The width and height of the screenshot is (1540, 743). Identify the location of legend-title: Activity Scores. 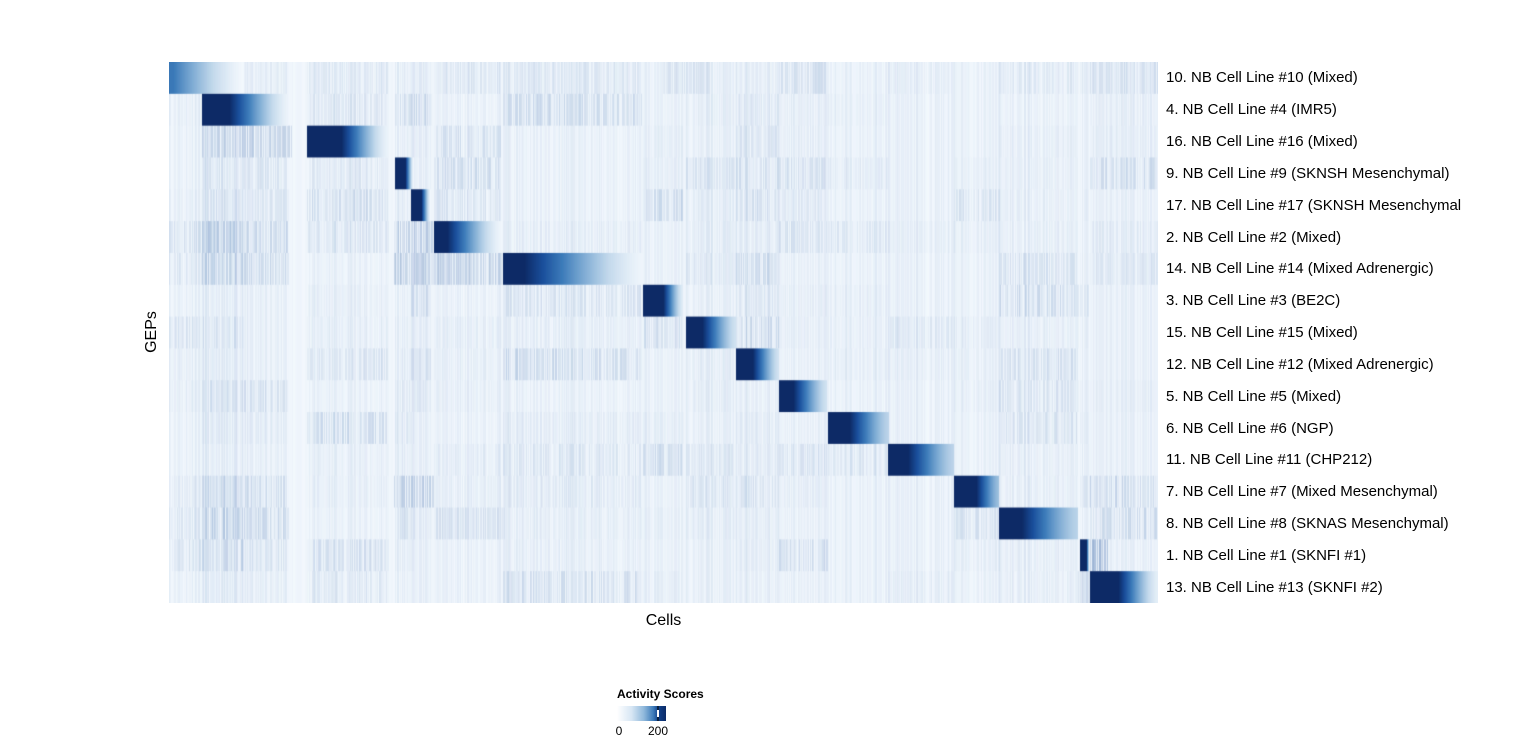
(660, 694).